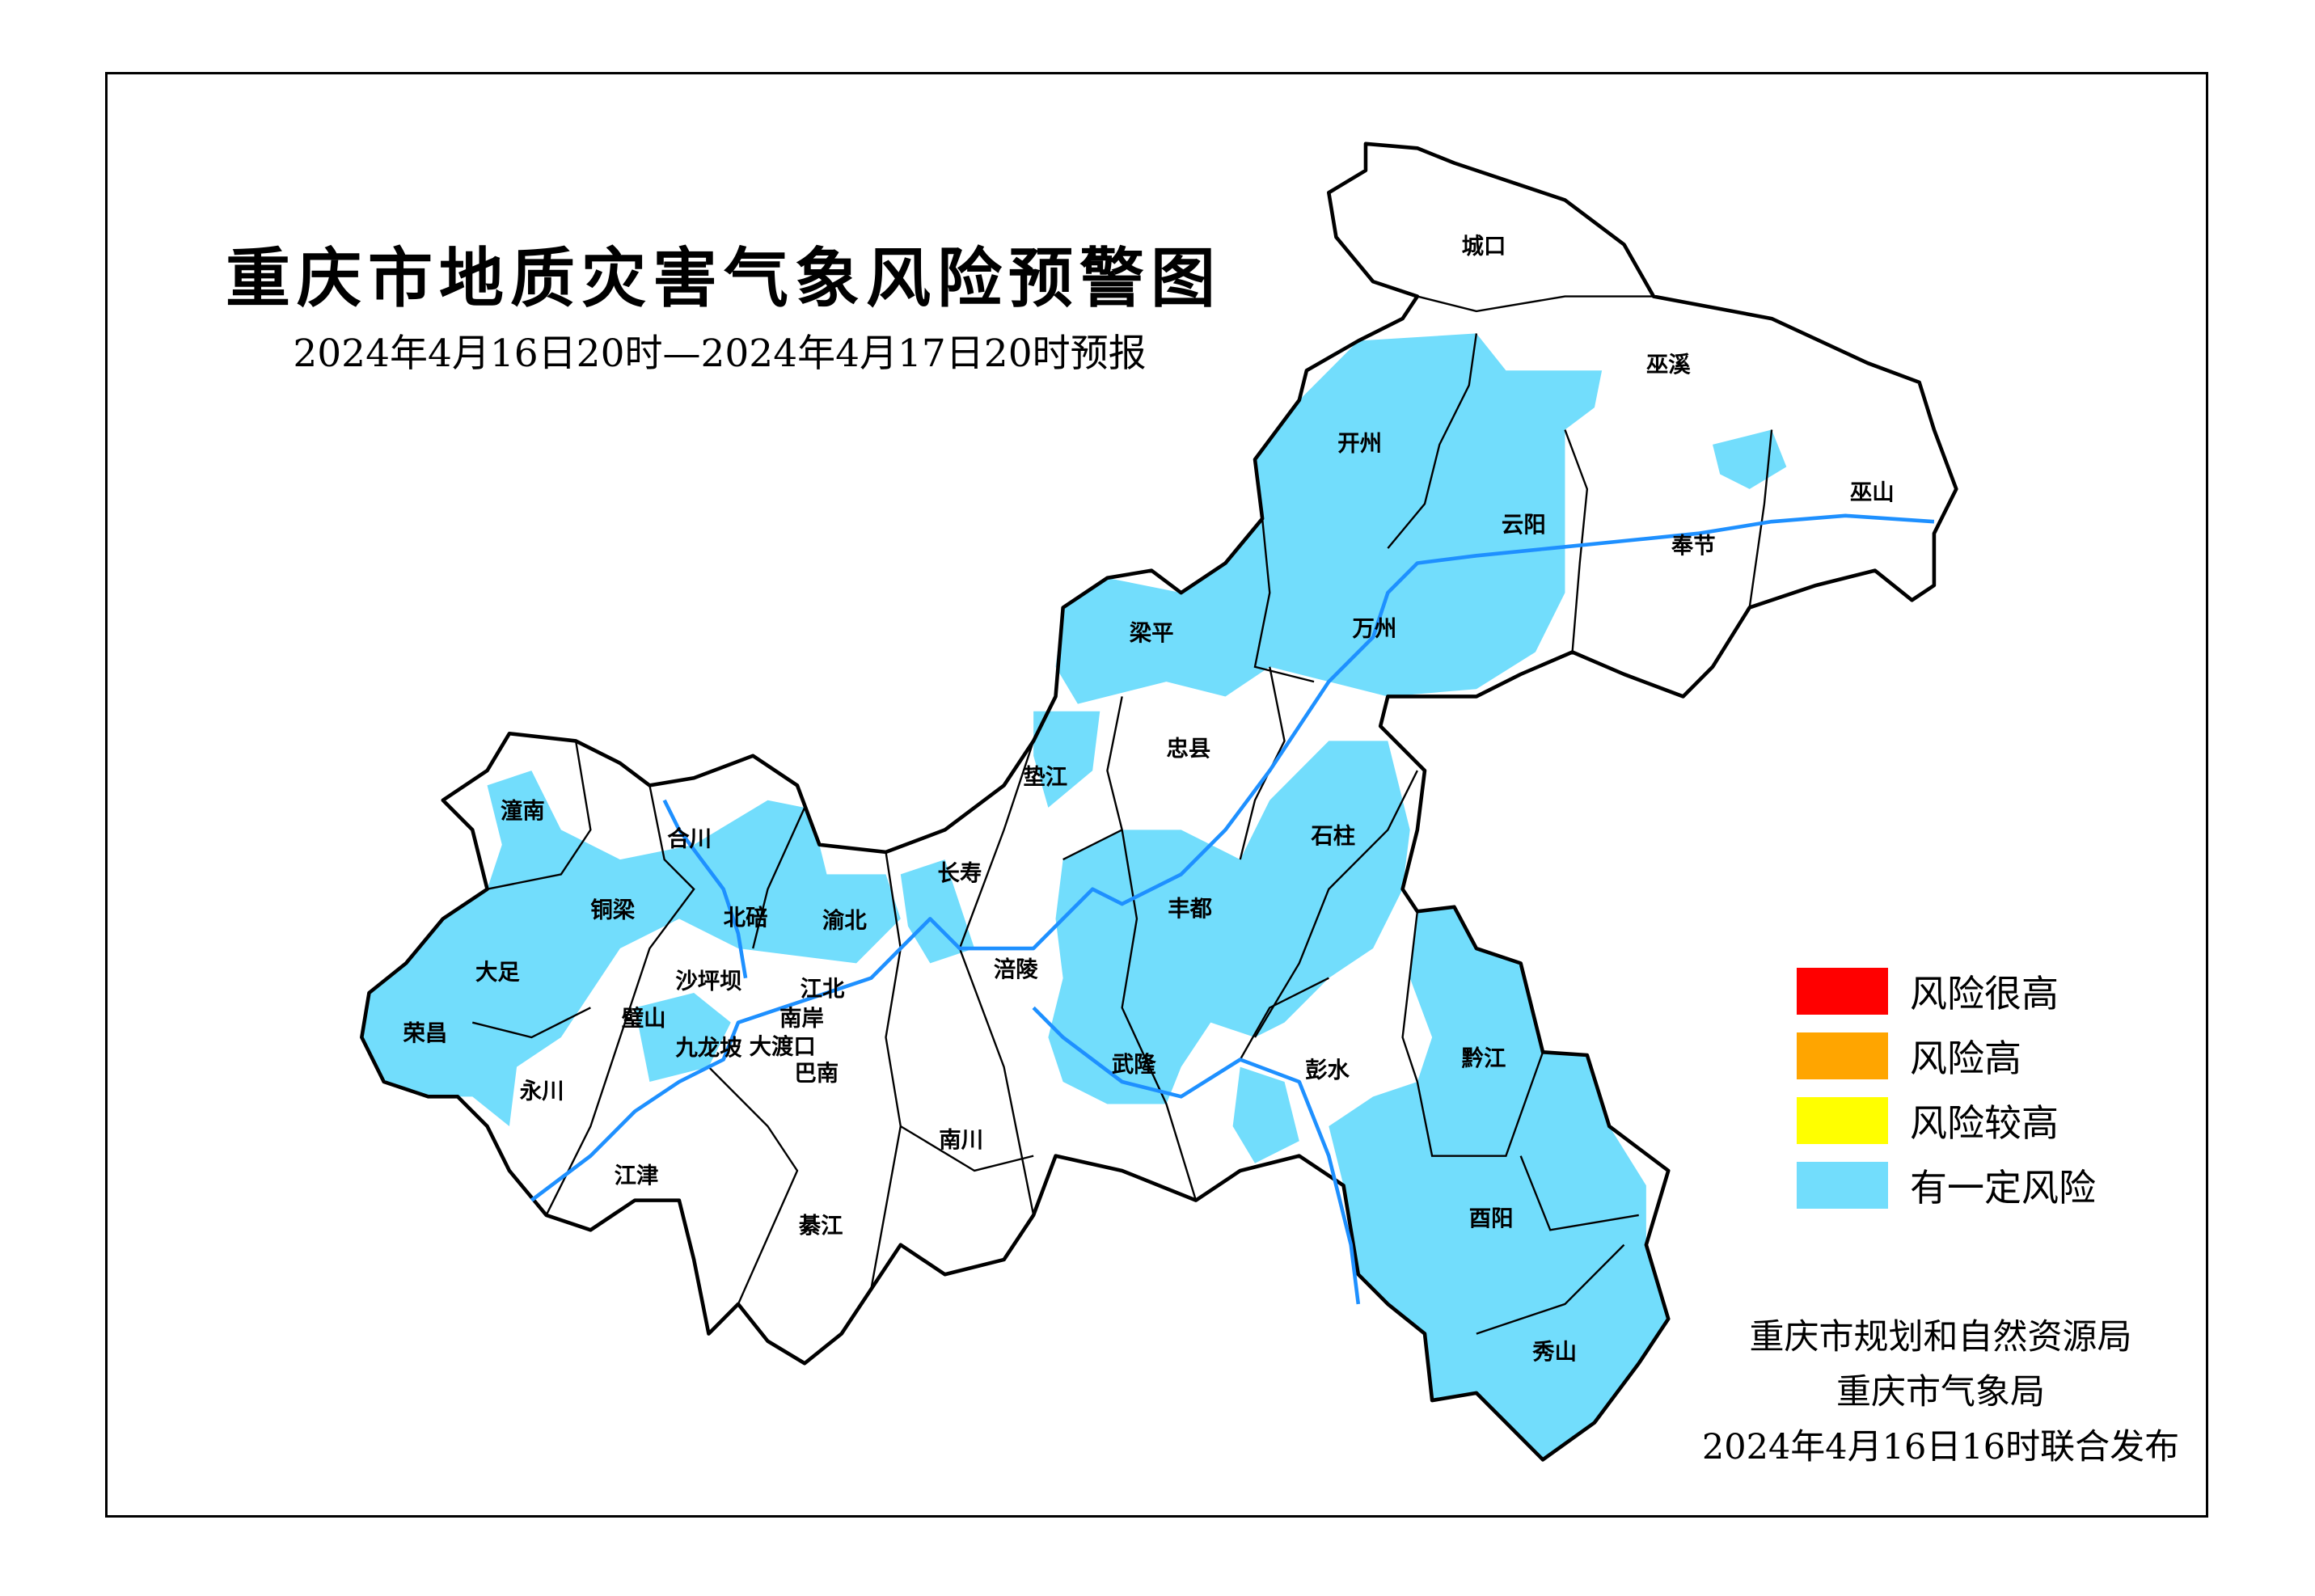 The height and width of the screenshot is (1596, 2315). What do you see at coordinates (1329, 518) in the screenshot?
I see `risk-area-northeast` at bounding box center [1329, 518].